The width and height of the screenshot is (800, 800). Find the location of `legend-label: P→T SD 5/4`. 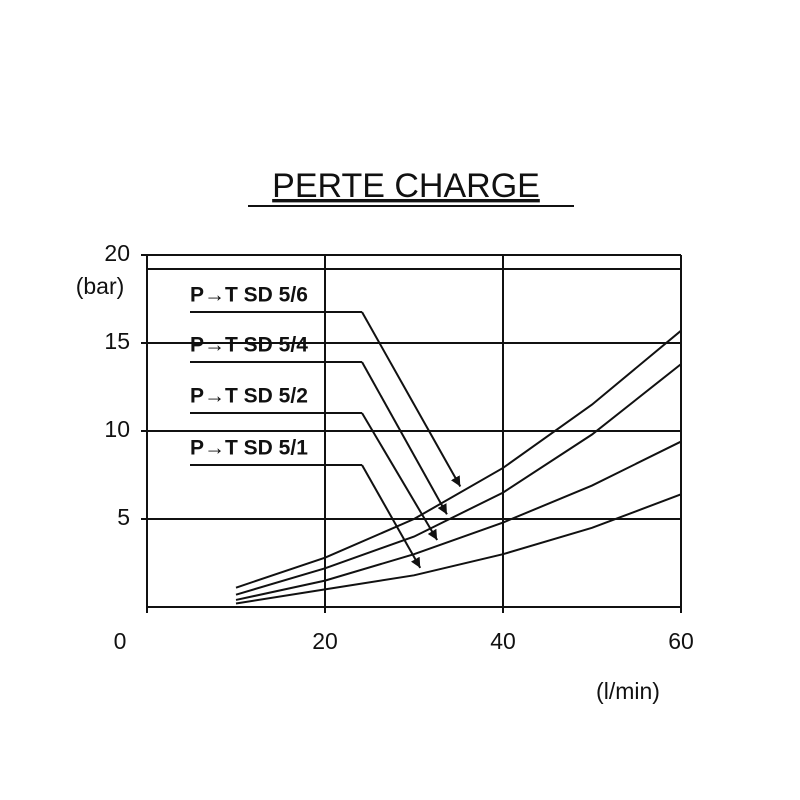

legend-label: P→T SD 5/4 is located at coordinates (249, 345).